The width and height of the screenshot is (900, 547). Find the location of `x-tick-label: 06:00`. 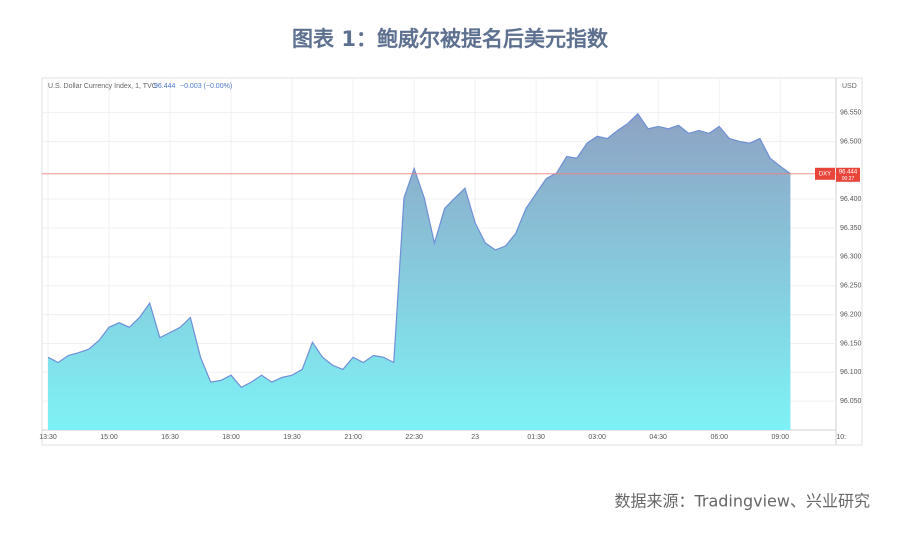

x-tick-label: 06:00 is located at coordinates (719, 437).